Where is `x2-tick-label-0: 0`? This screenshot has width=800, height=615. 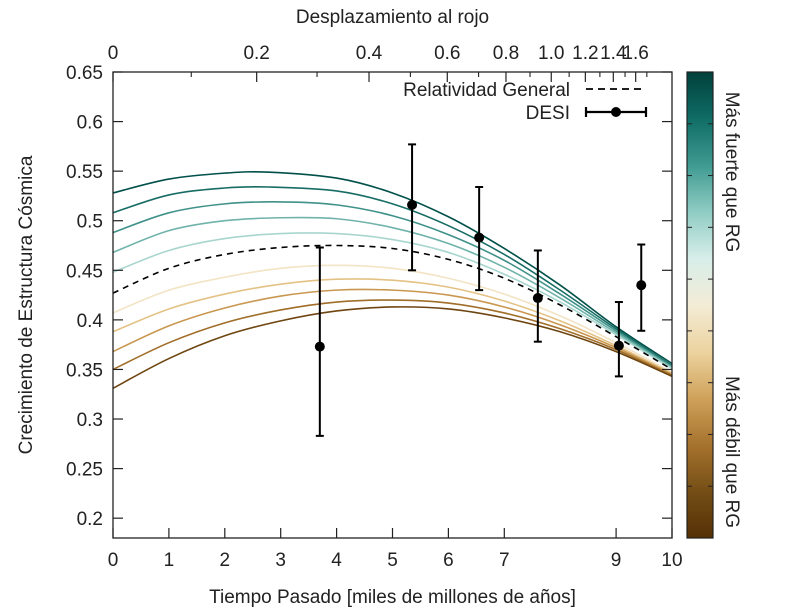 x2-tick-label-0: 0 is located at coordinates (113, 53).